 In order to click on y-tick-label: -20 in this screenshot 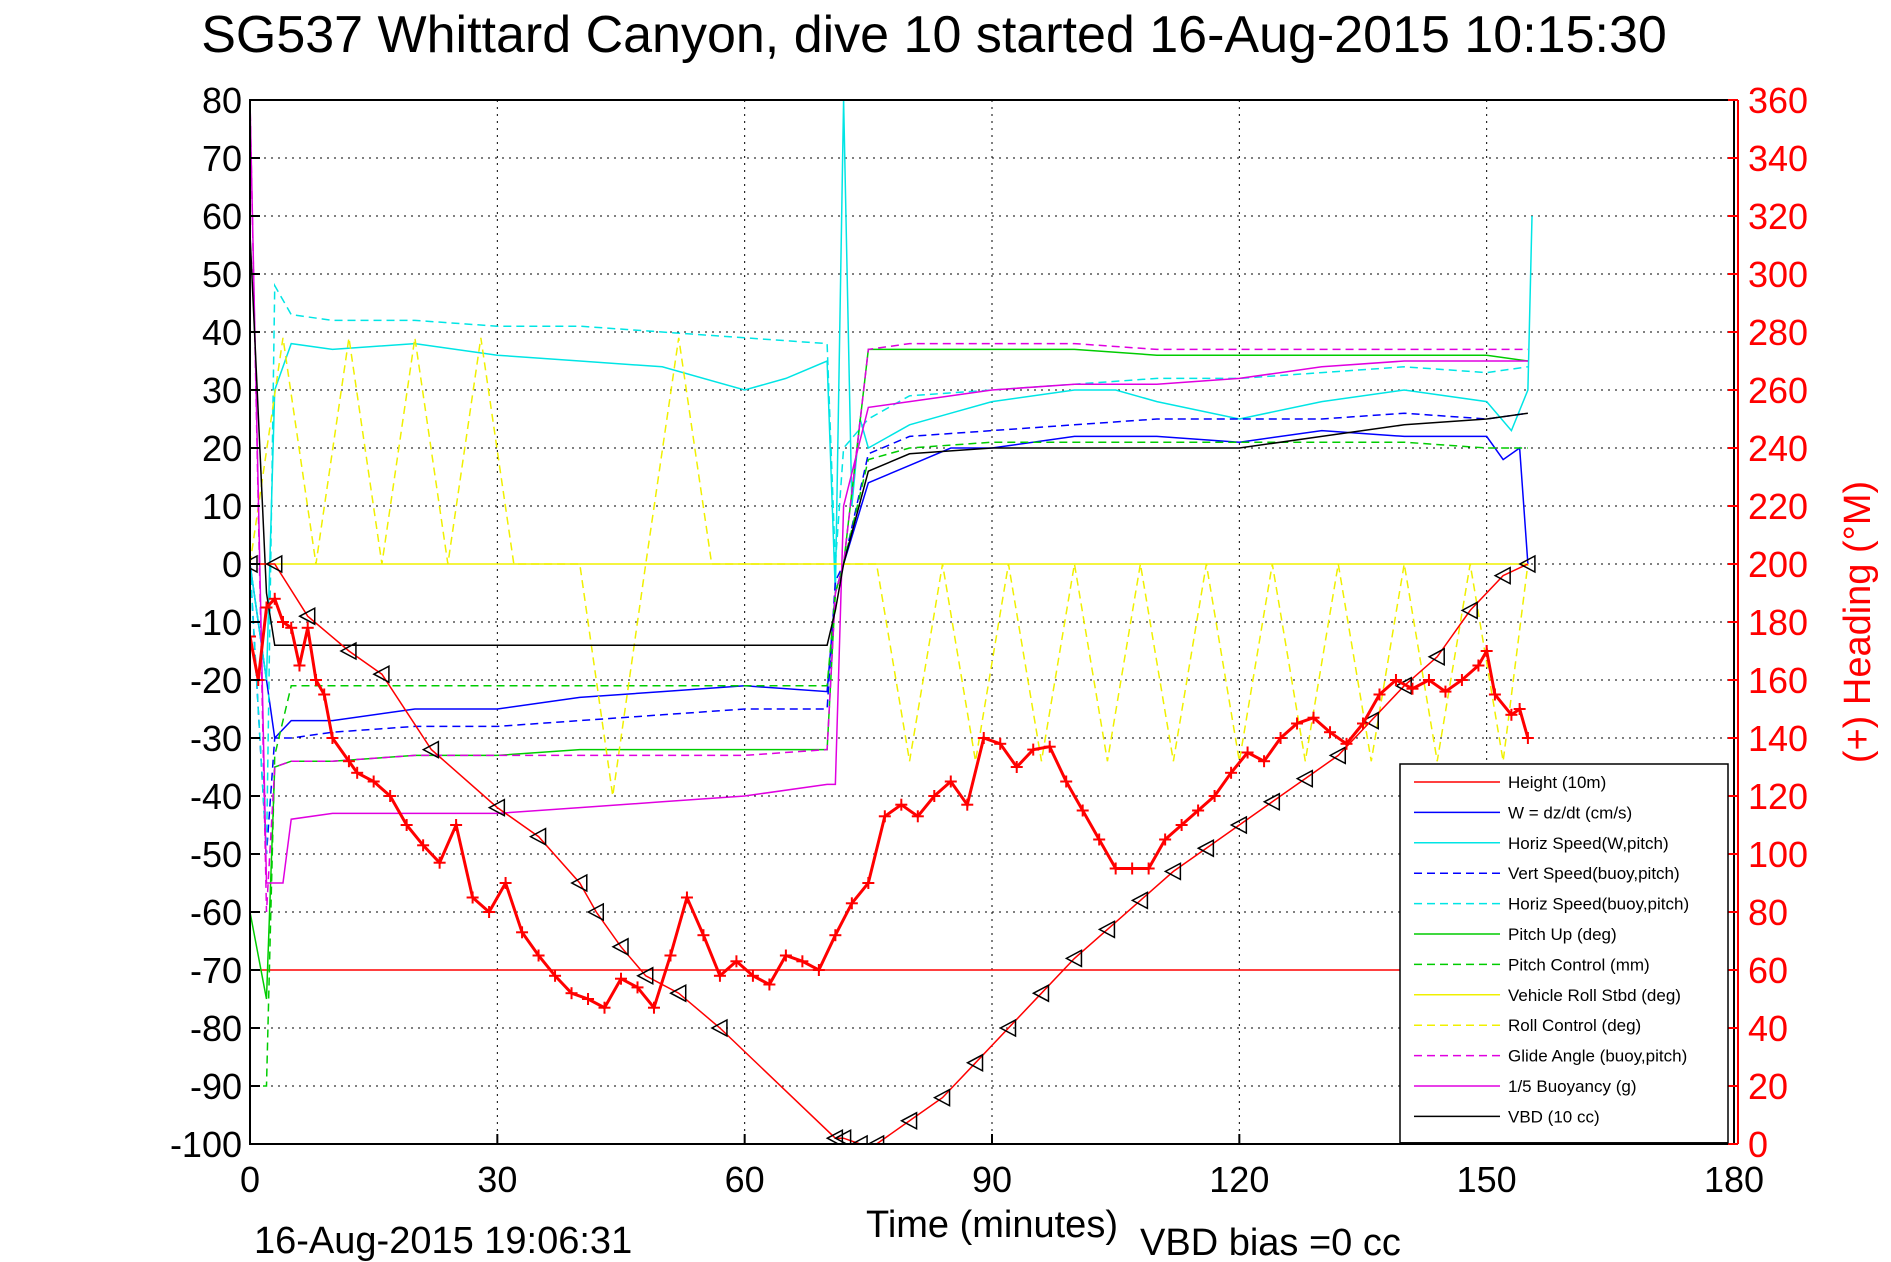, I will do `click(216, 680)`.